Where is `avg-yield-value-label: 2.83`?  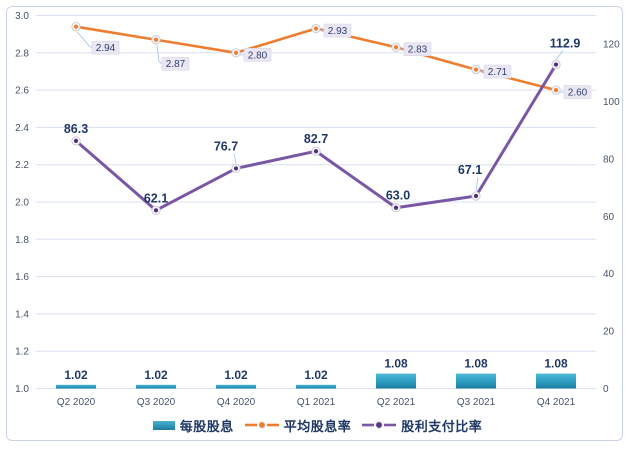 avg-yield-value-label: 2.83 is located at coordinates (418, 50).